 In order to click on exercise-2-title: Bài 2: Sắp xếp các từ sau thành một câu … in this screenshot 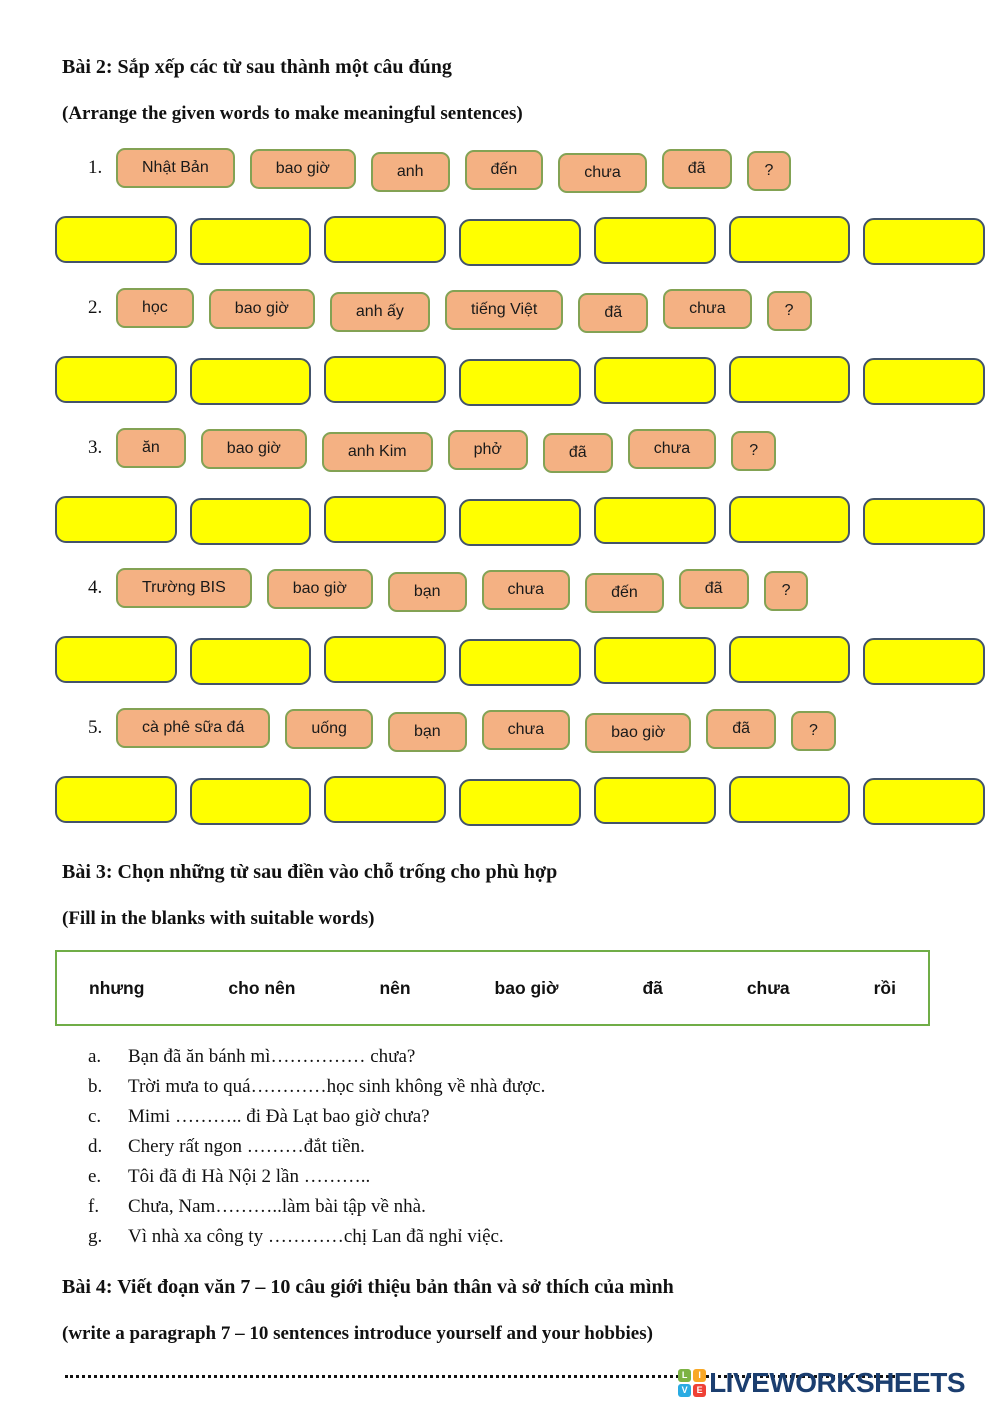, I will do `click(257, 67)`.